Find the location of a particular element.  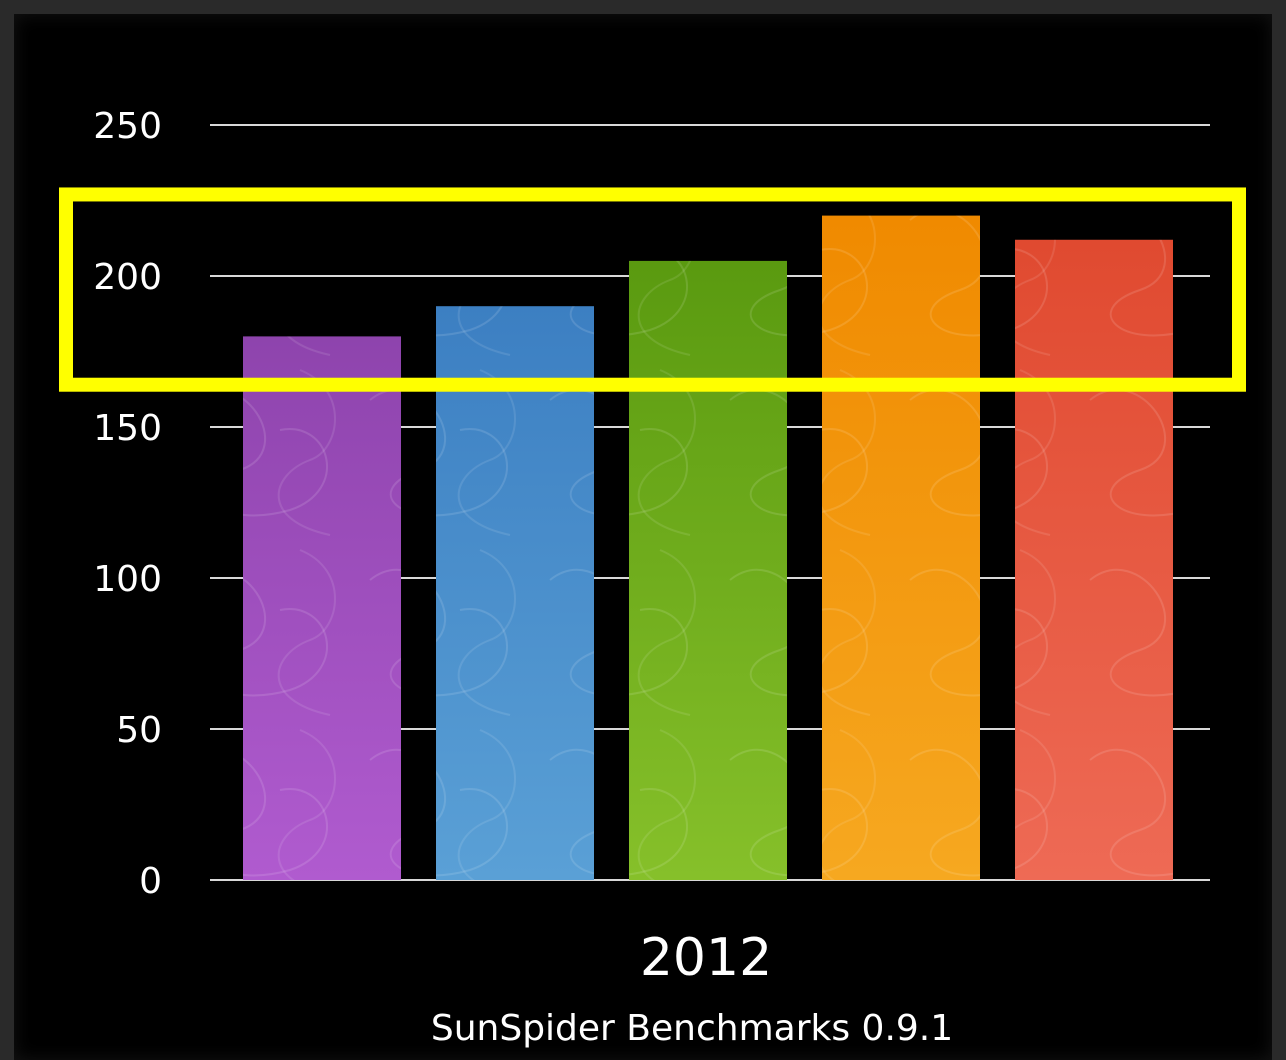

x-category-label: 2012 is located at coordinates (706, 958).